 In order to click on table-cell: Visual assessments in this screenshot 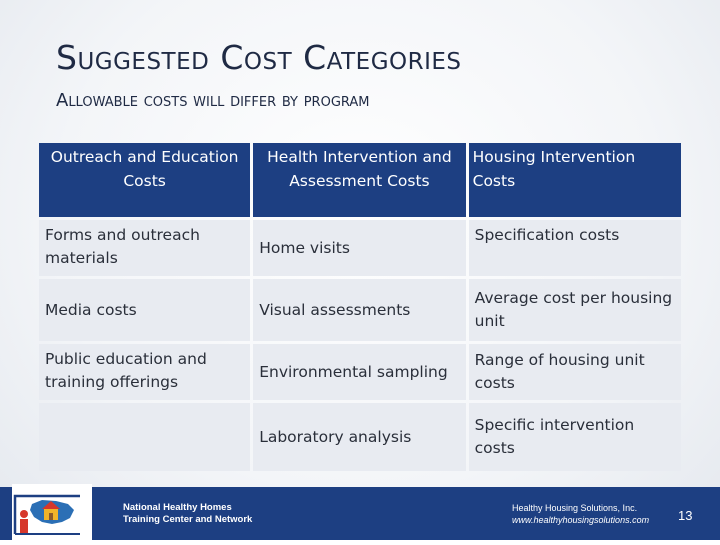, I will do `click(359, 310)`.